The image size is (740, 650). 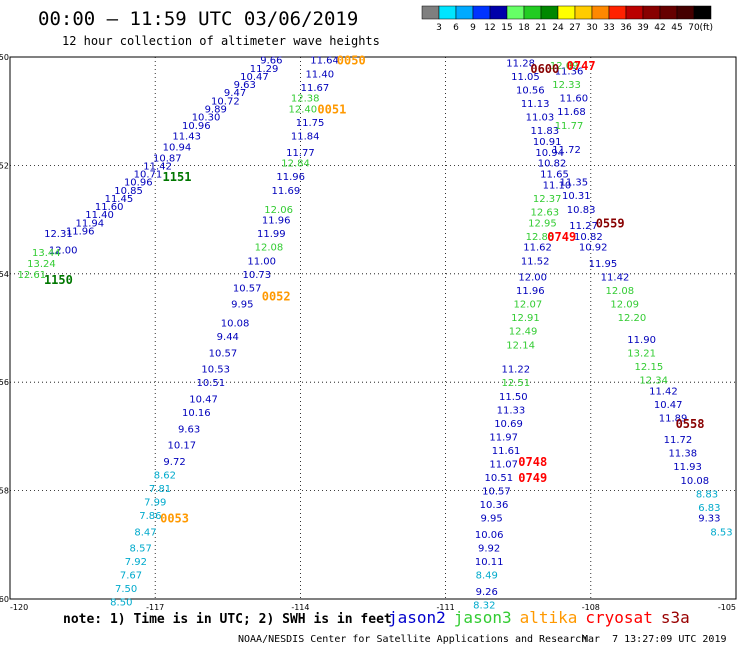 What do you see at coordinates (482, 617) in the screenshot?
I see `legend-item-jason3: jason3` at bounding box center [482, 617].